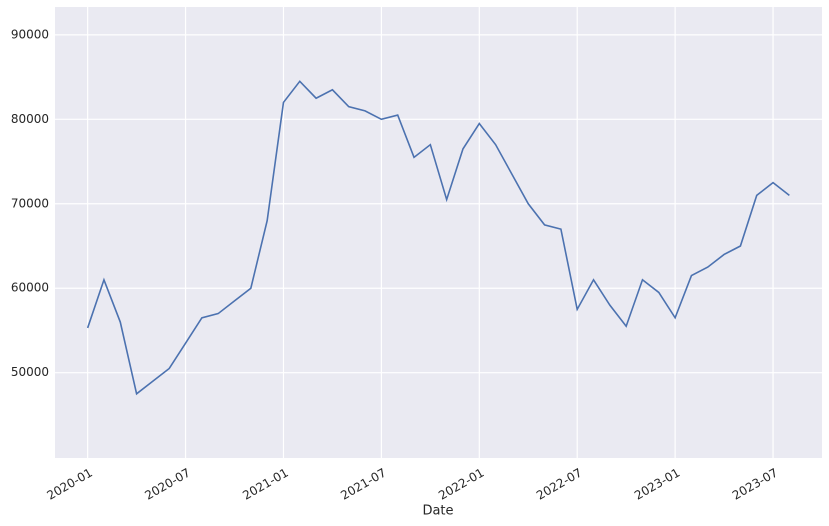 Image resolution: width=829 pixels, height=526 pixels. Describe the element at coordinates (657, 484) in the screenshot. I see `x-tick-label: 2023-01` at that location.